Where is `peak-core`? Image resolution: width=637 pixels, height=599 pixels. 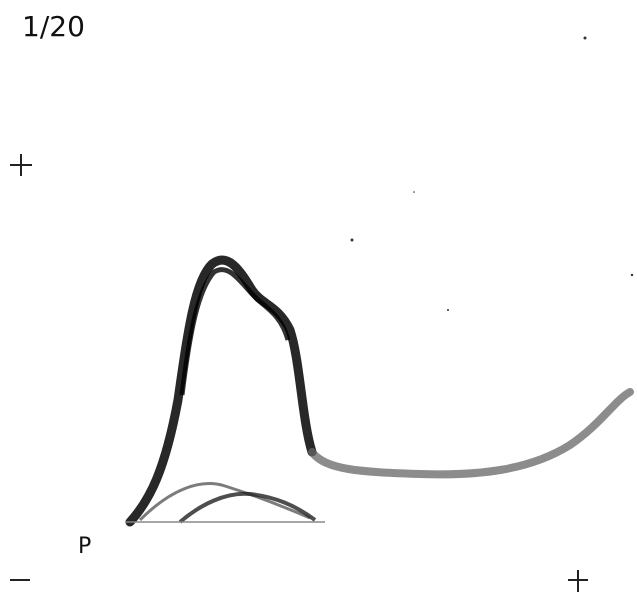
peak-core is located at coordinates (235, 331).